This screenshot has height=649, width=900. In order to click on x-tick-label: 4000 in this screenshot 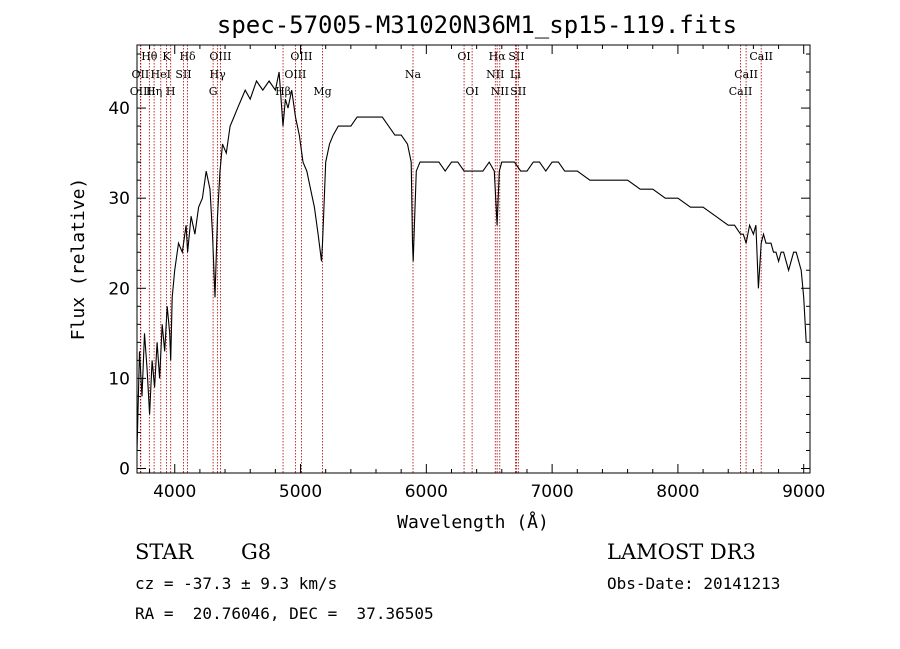, I will do `click(174, 492)`.